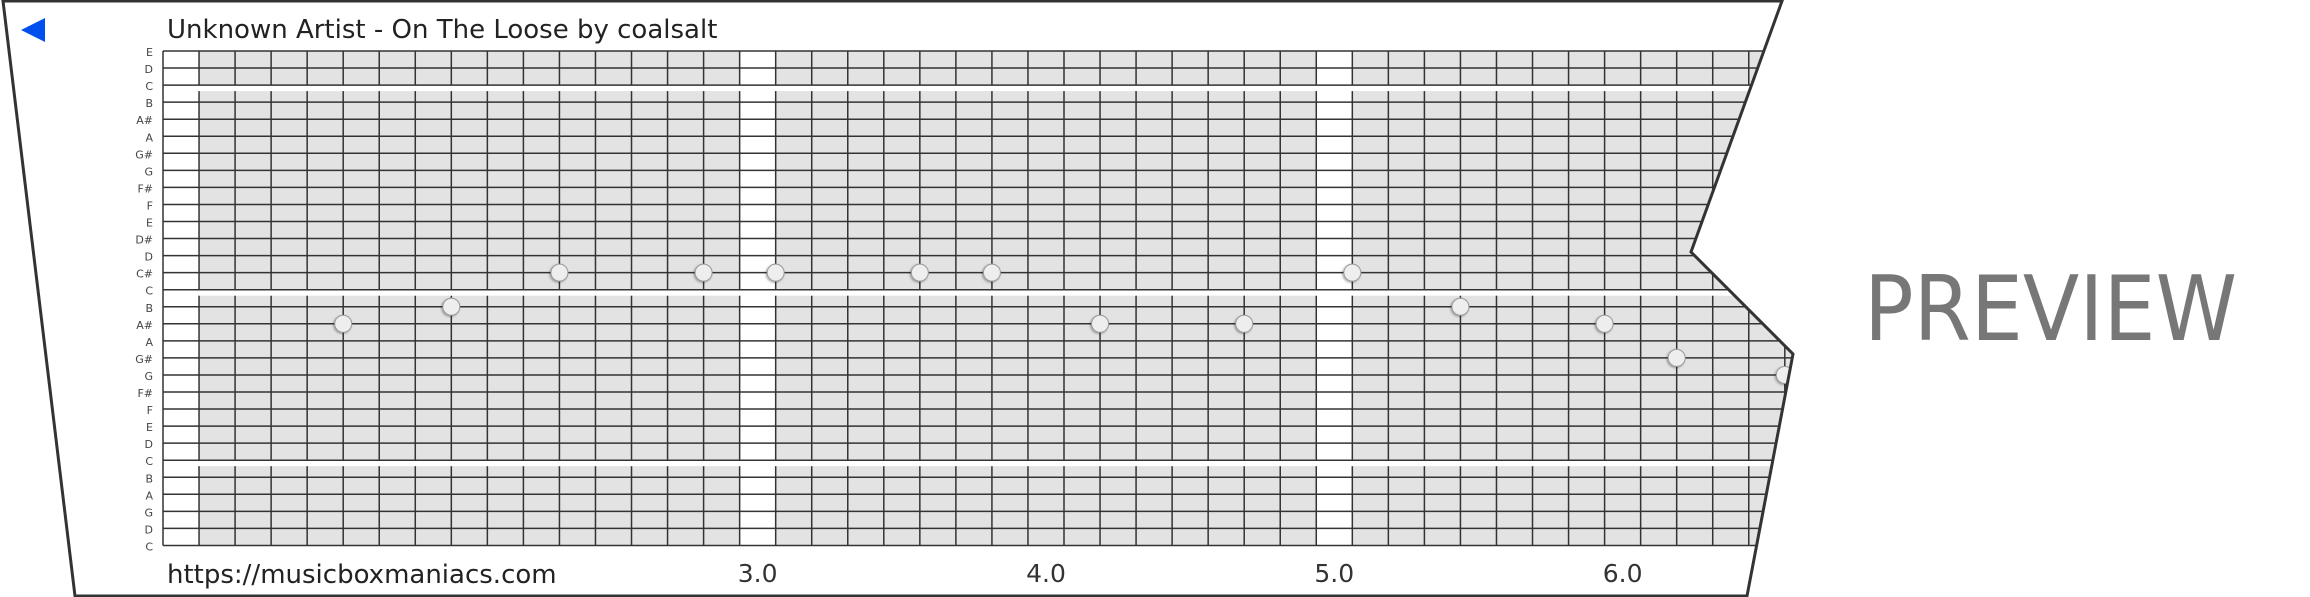 This screenshot has width=2310, height=597. I want to click on pitch-label: D#, so click(144, 240).